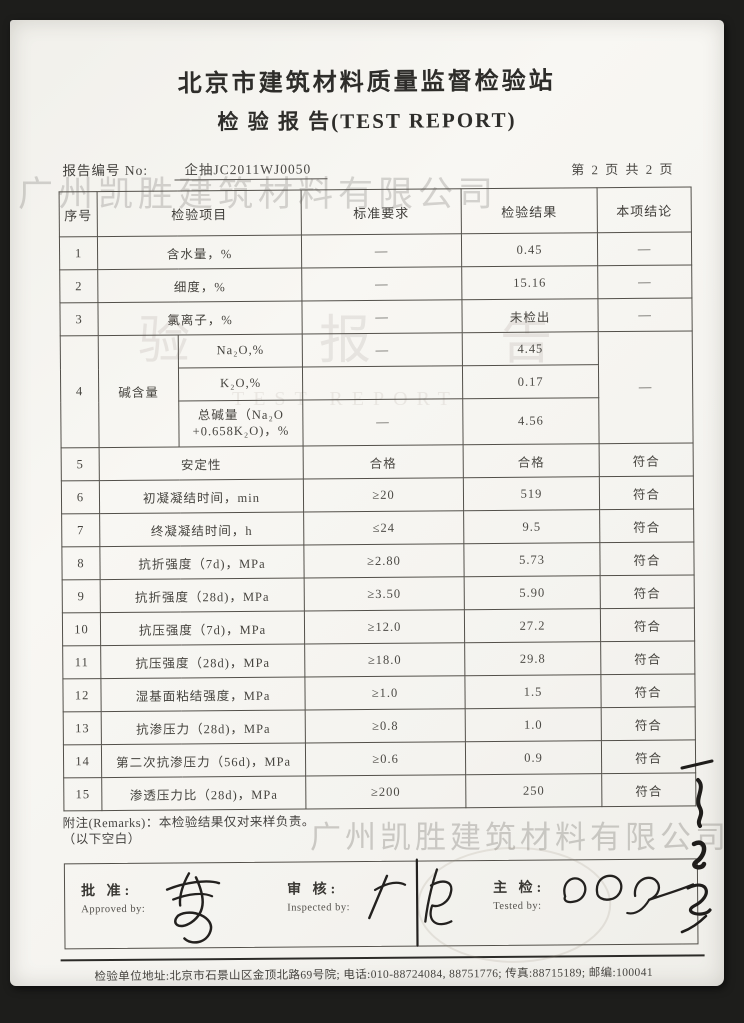 The image size is (744, 1023). I want to click on cell-item: 含水量，%, so click(199, 252).